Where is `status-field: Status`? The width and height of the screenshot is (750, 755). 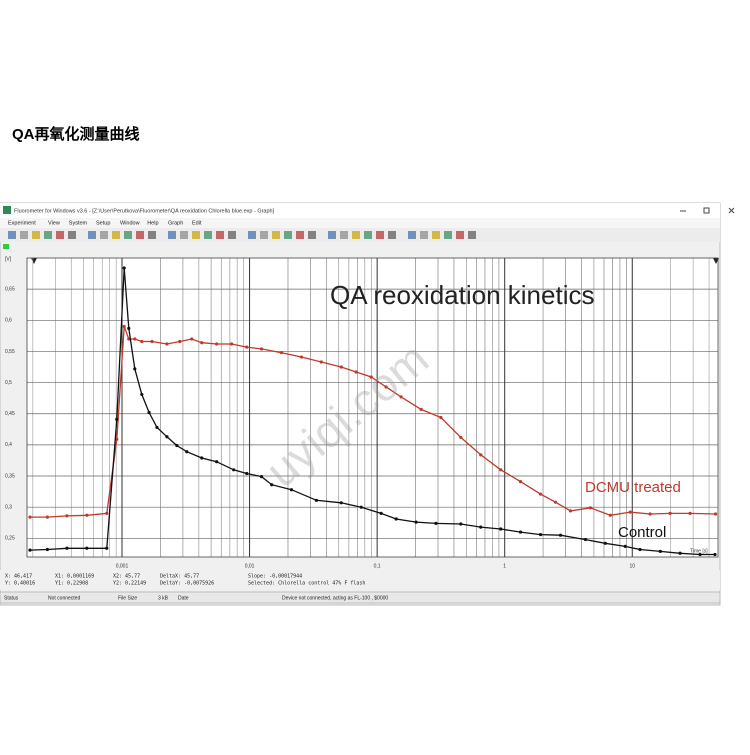 status-field: Status is located at coordinates (11, 598).